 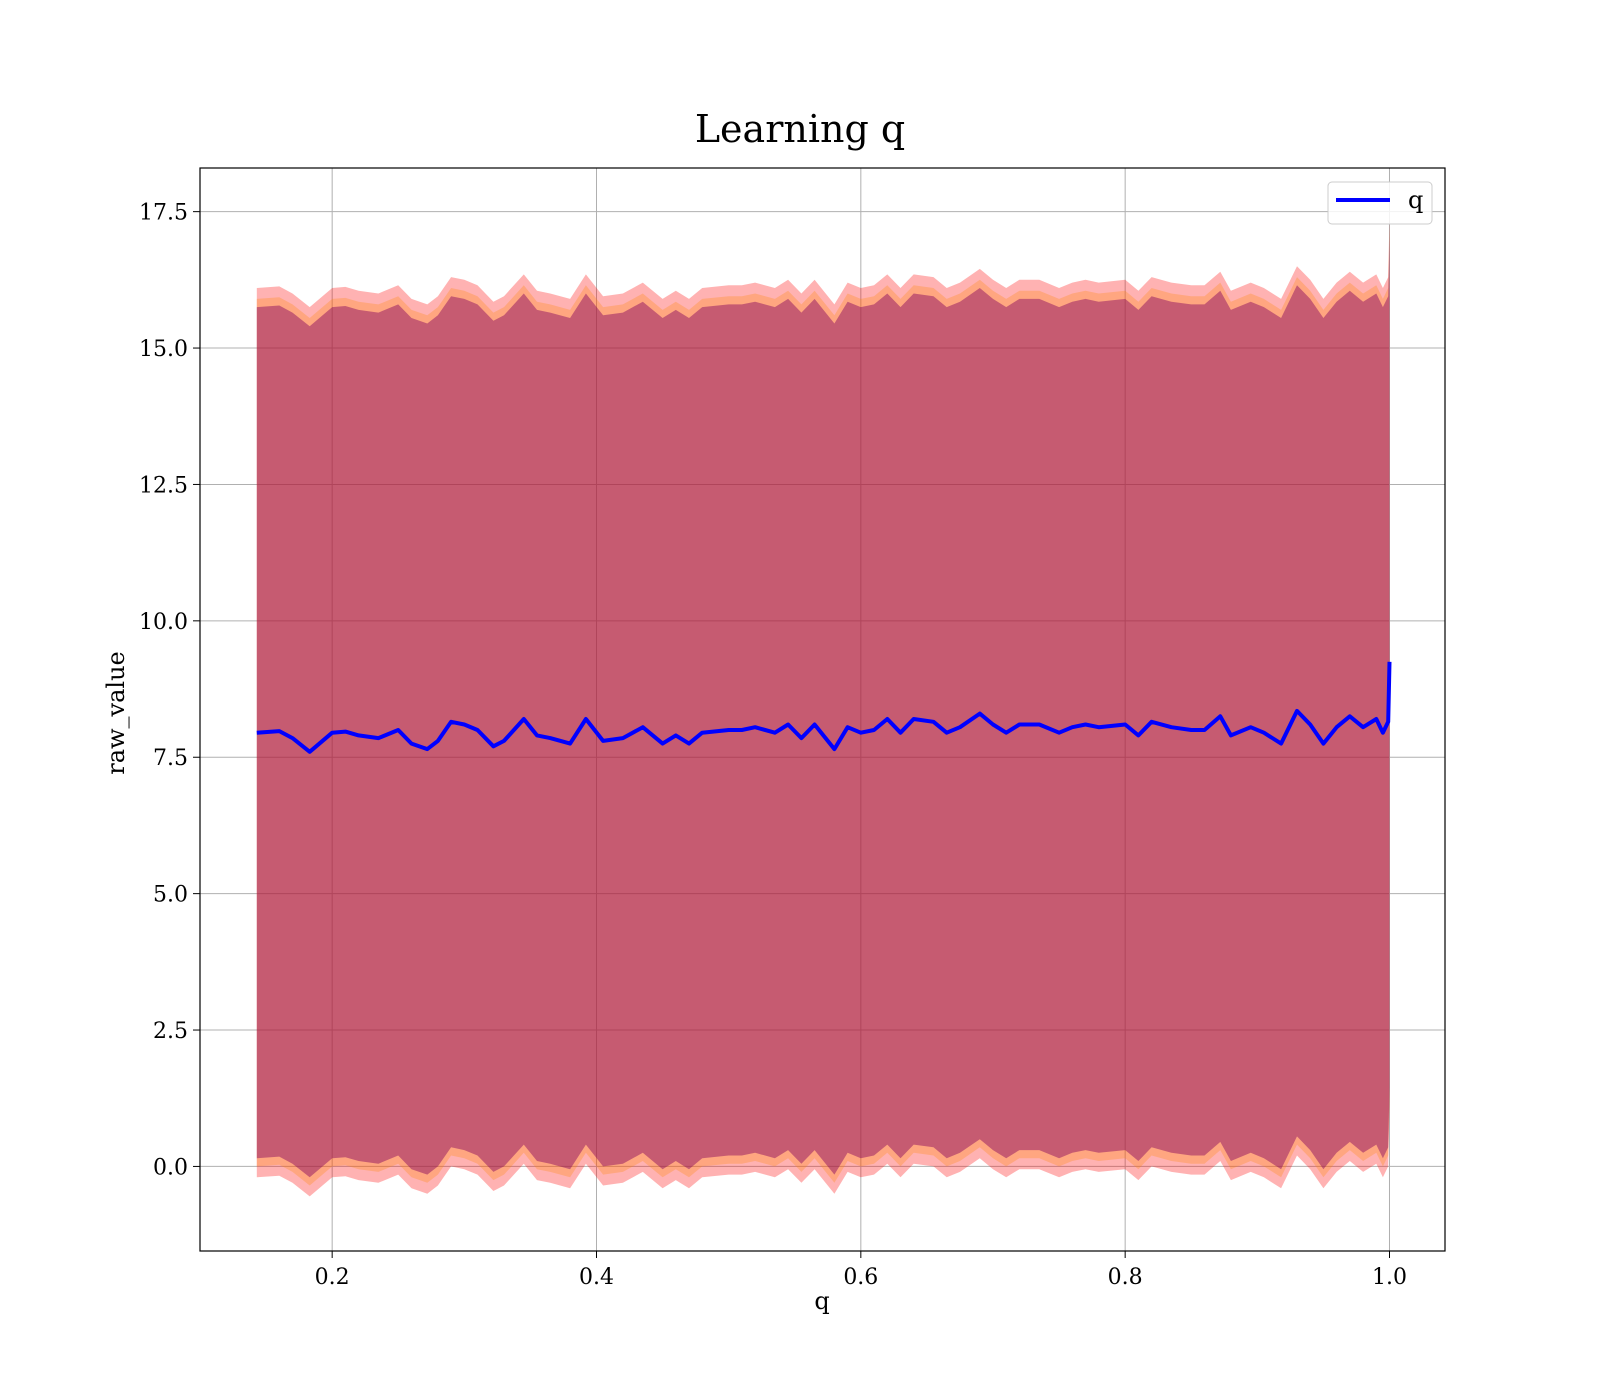 I want to click on series-line-q, so click(x=824, y=707).